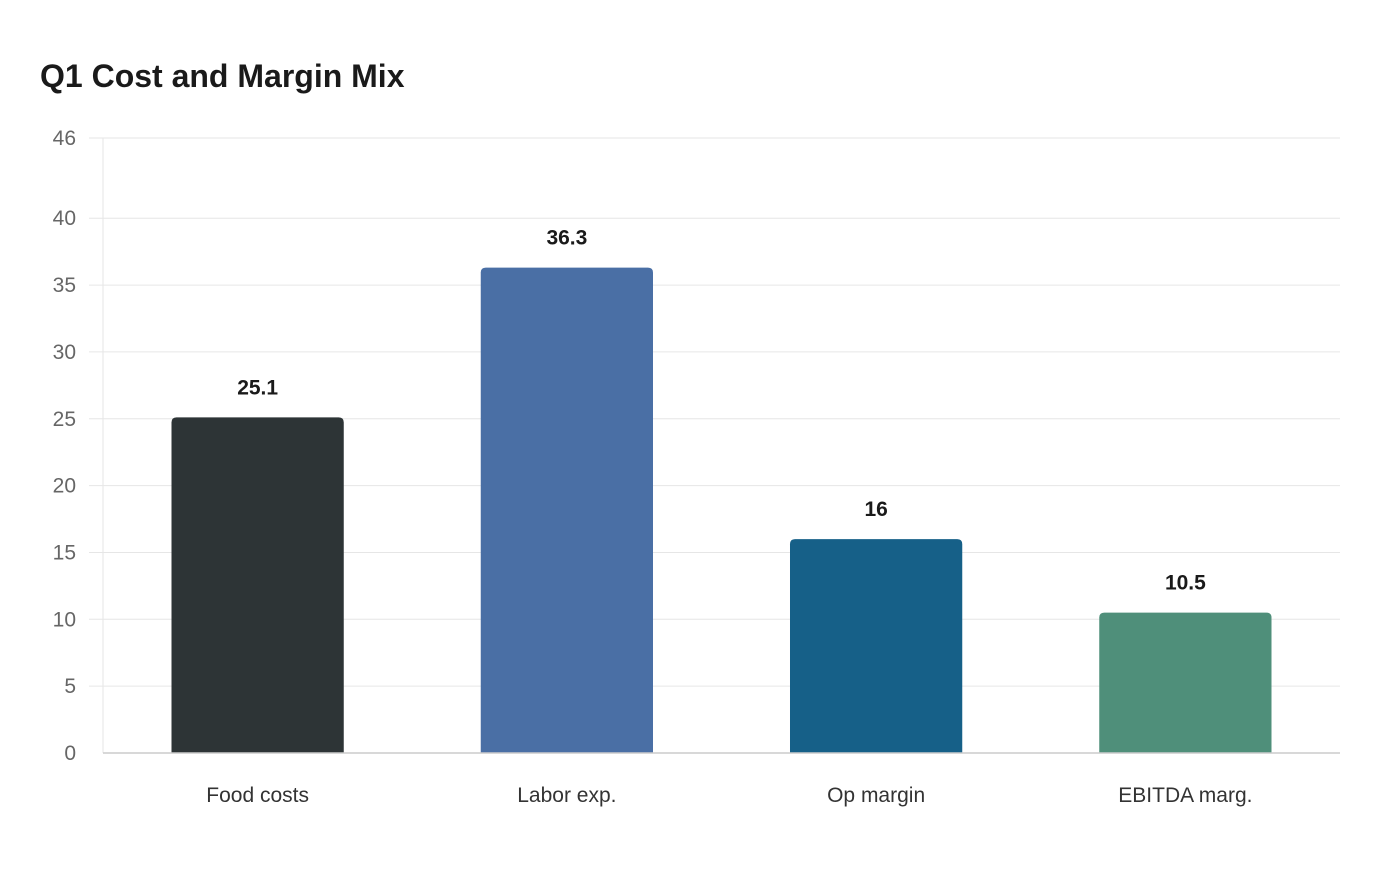  I want to click on x-tick-label: Op margin, so click(876, 795).